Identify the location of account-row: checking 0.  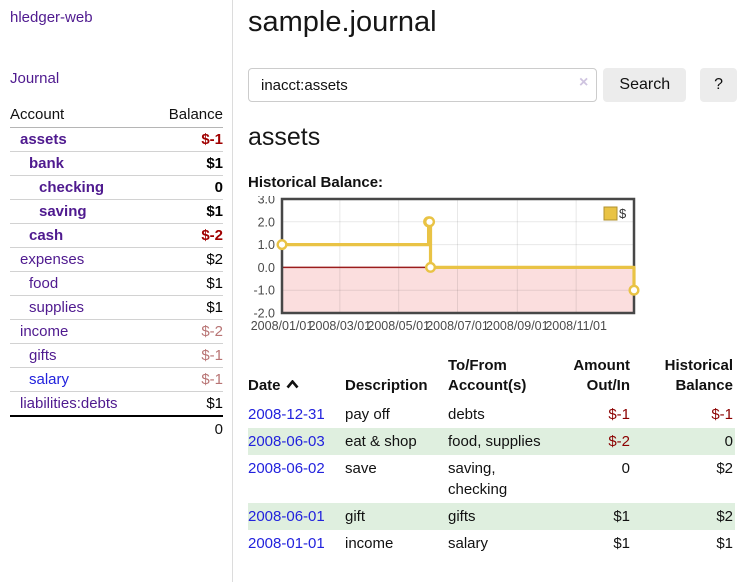
(116, 187).